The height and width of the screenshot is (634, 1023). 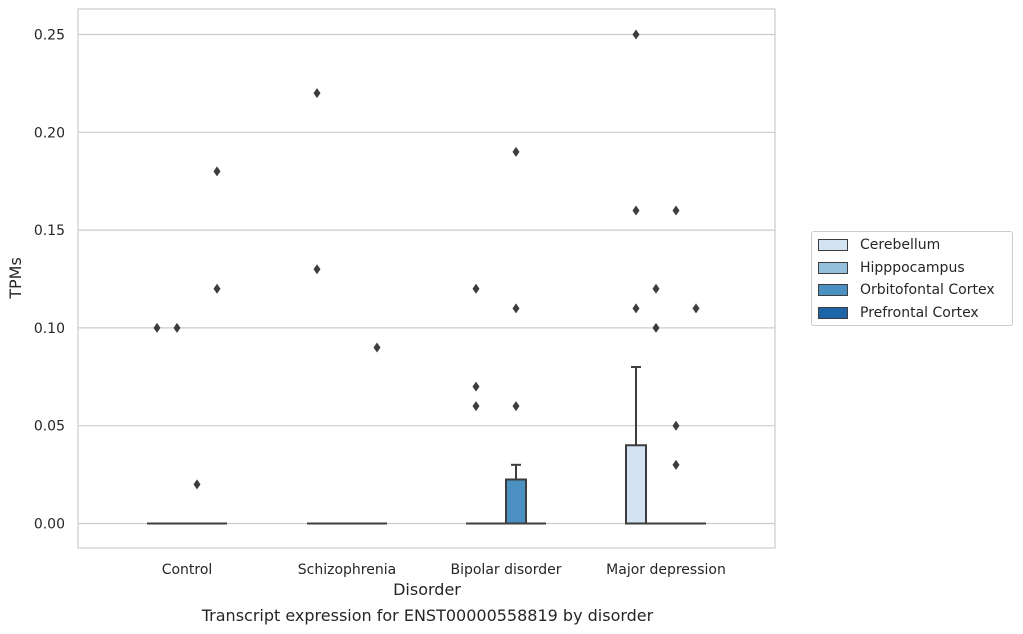 I want to click on y-tick-labels: 0.00 0.05 0.10 0.15 0.20 0.25, so click(x=49, y=280).